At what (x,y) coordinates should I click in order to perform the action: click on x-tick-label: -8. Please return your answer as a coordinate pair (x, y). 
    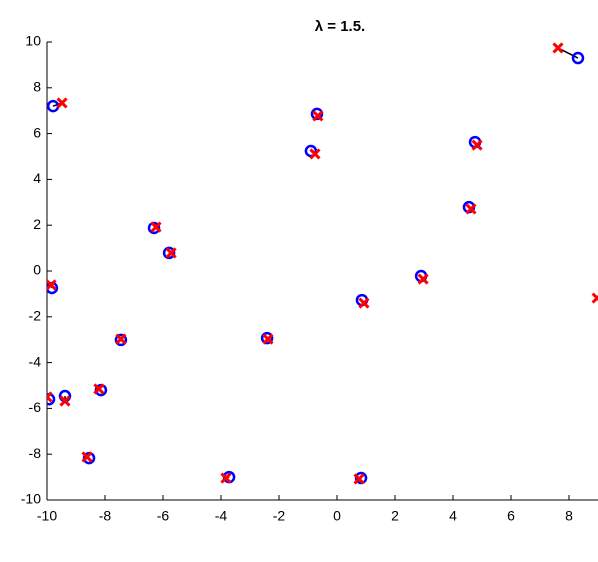
    Looking at the image, I should click on (105, 516).